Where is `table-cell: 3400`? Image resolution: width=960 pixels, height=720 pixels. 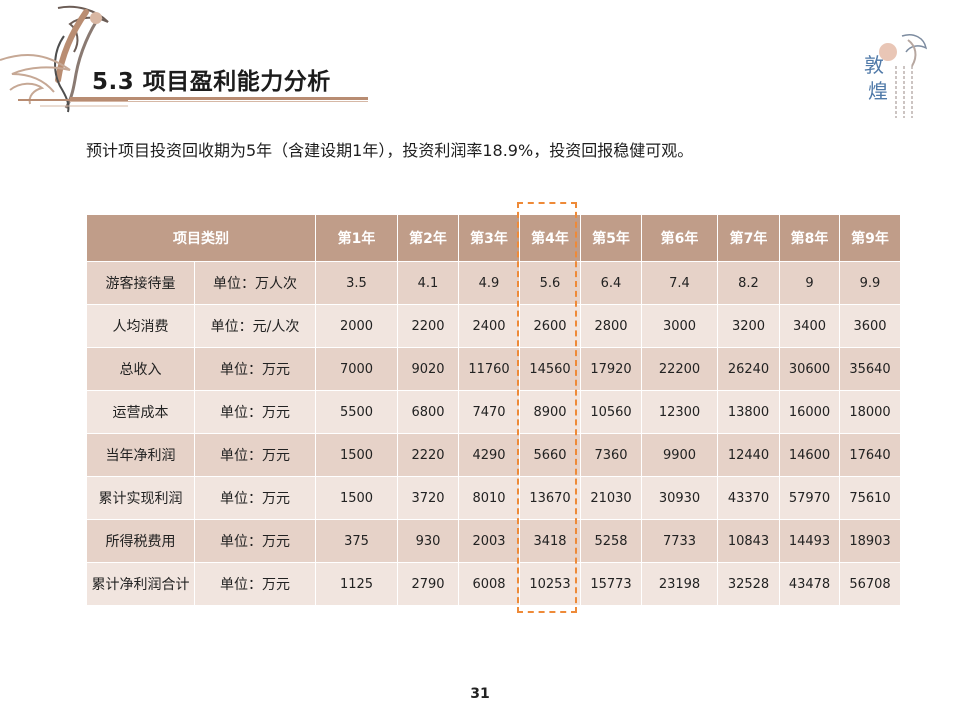
table-cell: 3400 is located at coordinates (809, 326).